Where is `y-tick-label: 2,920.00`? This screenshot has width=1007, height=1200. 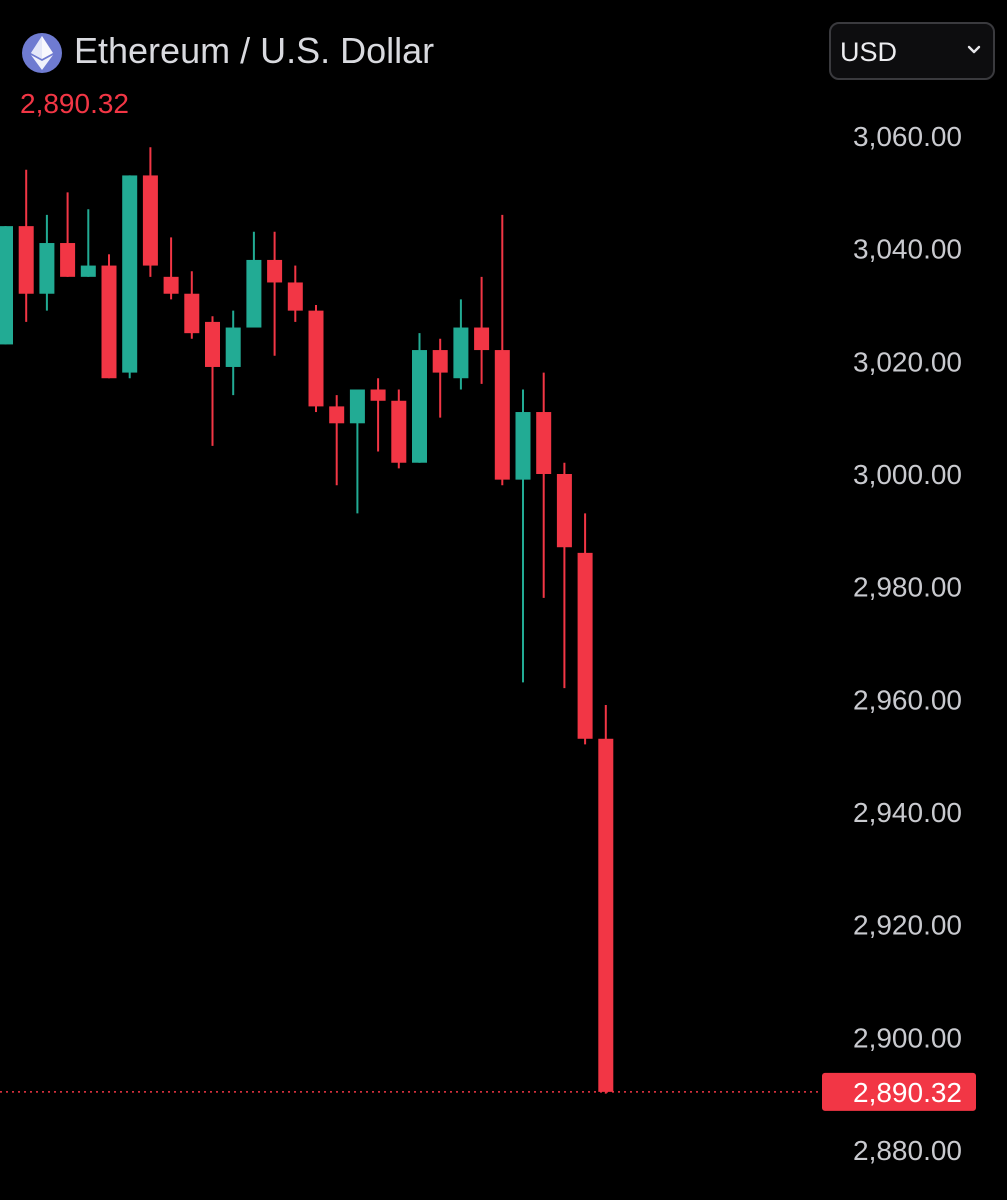
y-tick-label: 2,920.00 is located at coordinates (907, 925).